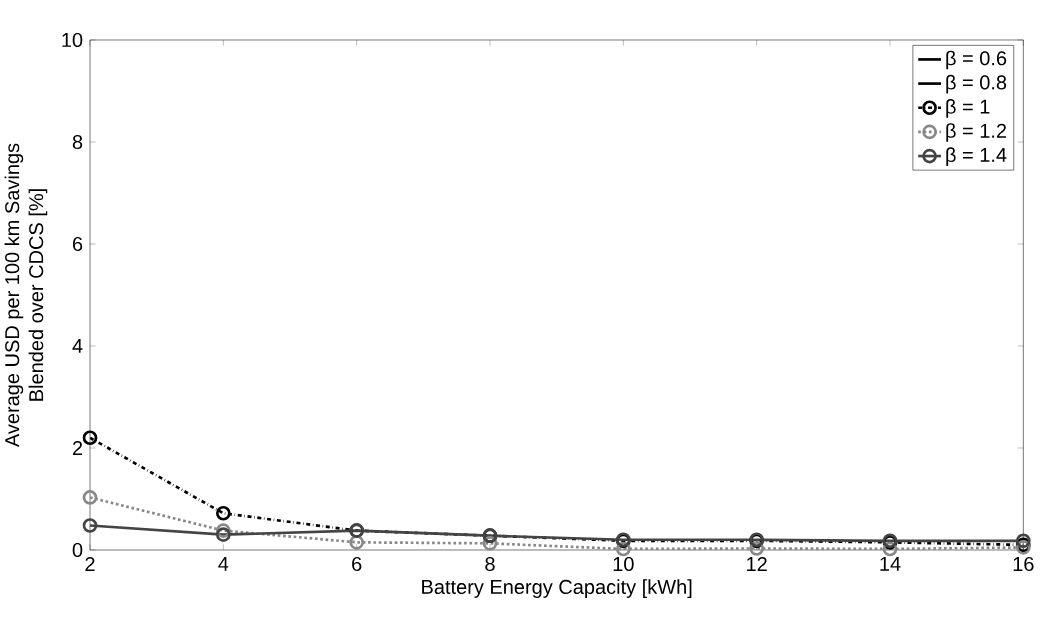 The height and width of the screenshot is (620, 1046). What do you see at coordinates (26, 295) in the screenshot?
I see `y-axis-title: Average USD per 100 km Savings Blended over CDCS [%]` at bounding box center [26, 295].